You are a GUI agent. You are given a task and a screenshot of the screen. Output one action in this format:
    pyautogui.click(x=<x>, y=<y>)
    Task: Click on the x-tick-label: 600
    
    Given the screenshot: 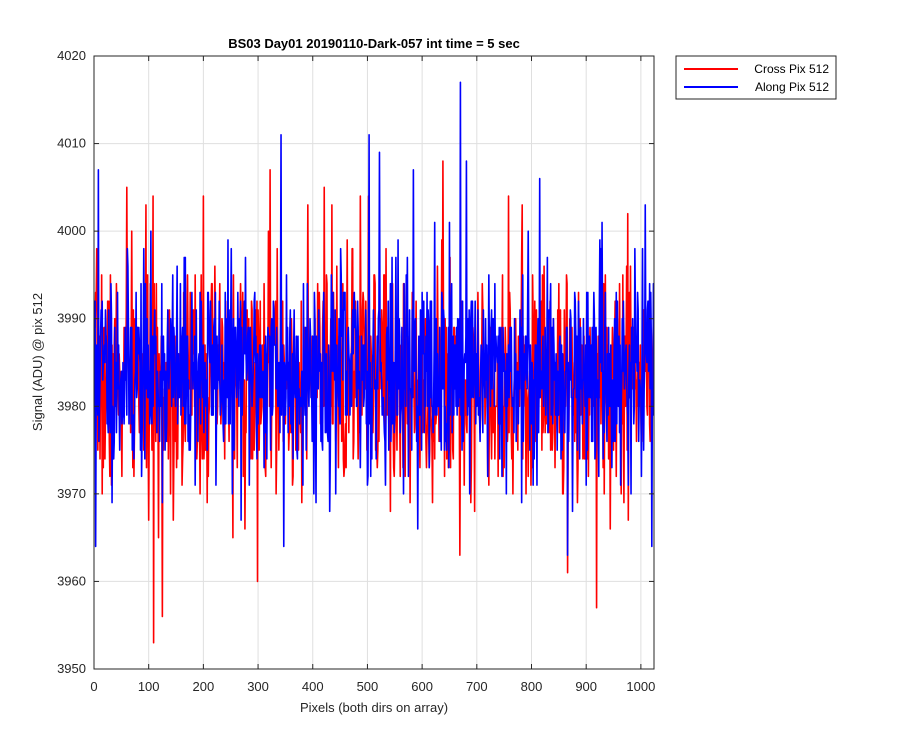 What is the action you would take?
    pyautogui.click(x=422, y=686)
    